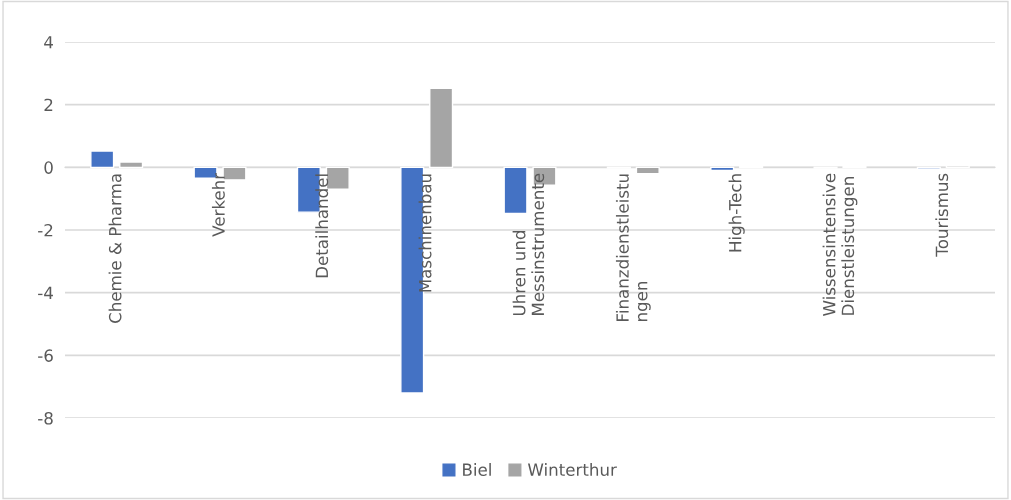 The image size is (1011, 500). Describe the element at coordinates (840, 244) in the screenshot. I see `x-tick-label: Wissensintensive Dienstleistungen` at that location.